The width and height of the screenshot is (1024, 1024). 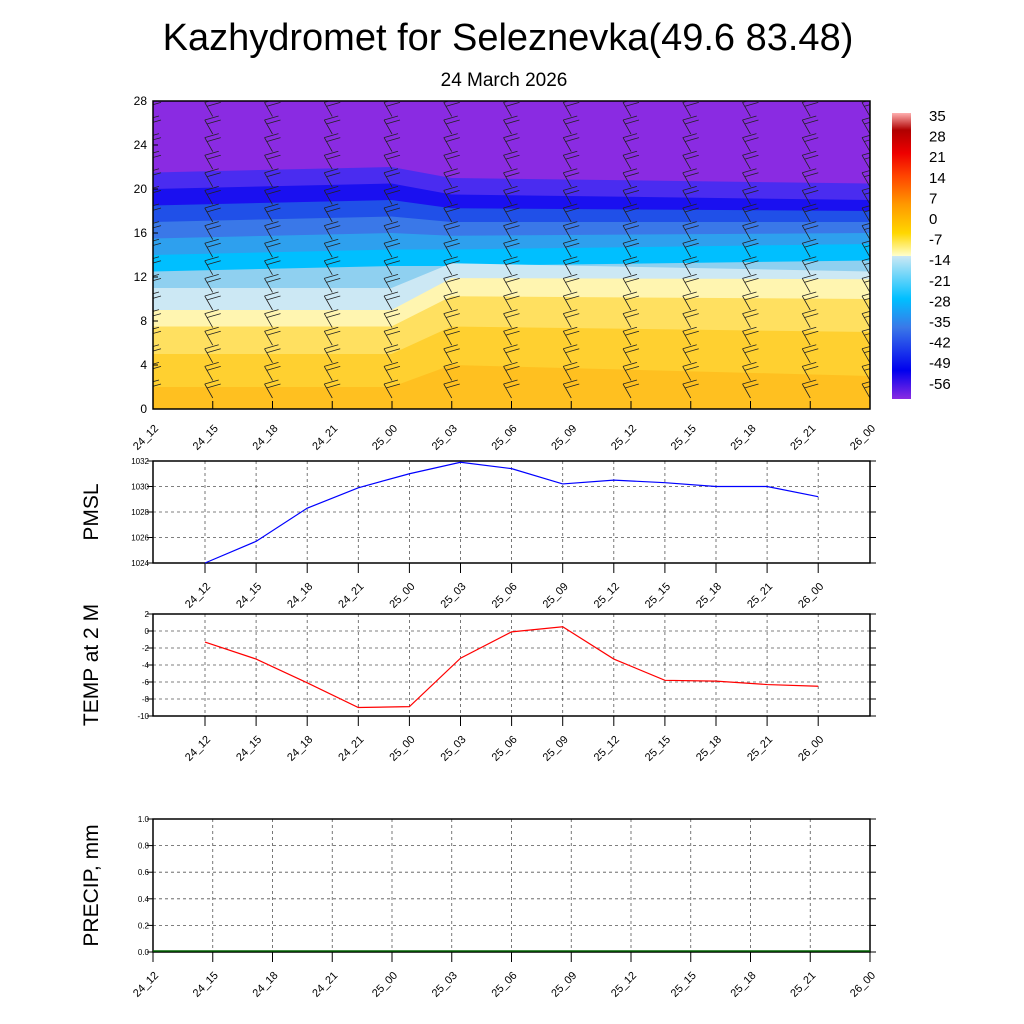 I want to click on y-tick-label: 0, so click(x=143, y=409).